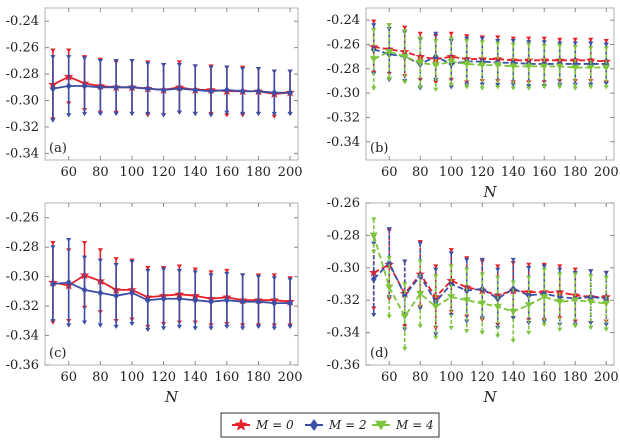  I want to click on y-tick-label: -0.28, so click(22, 74).